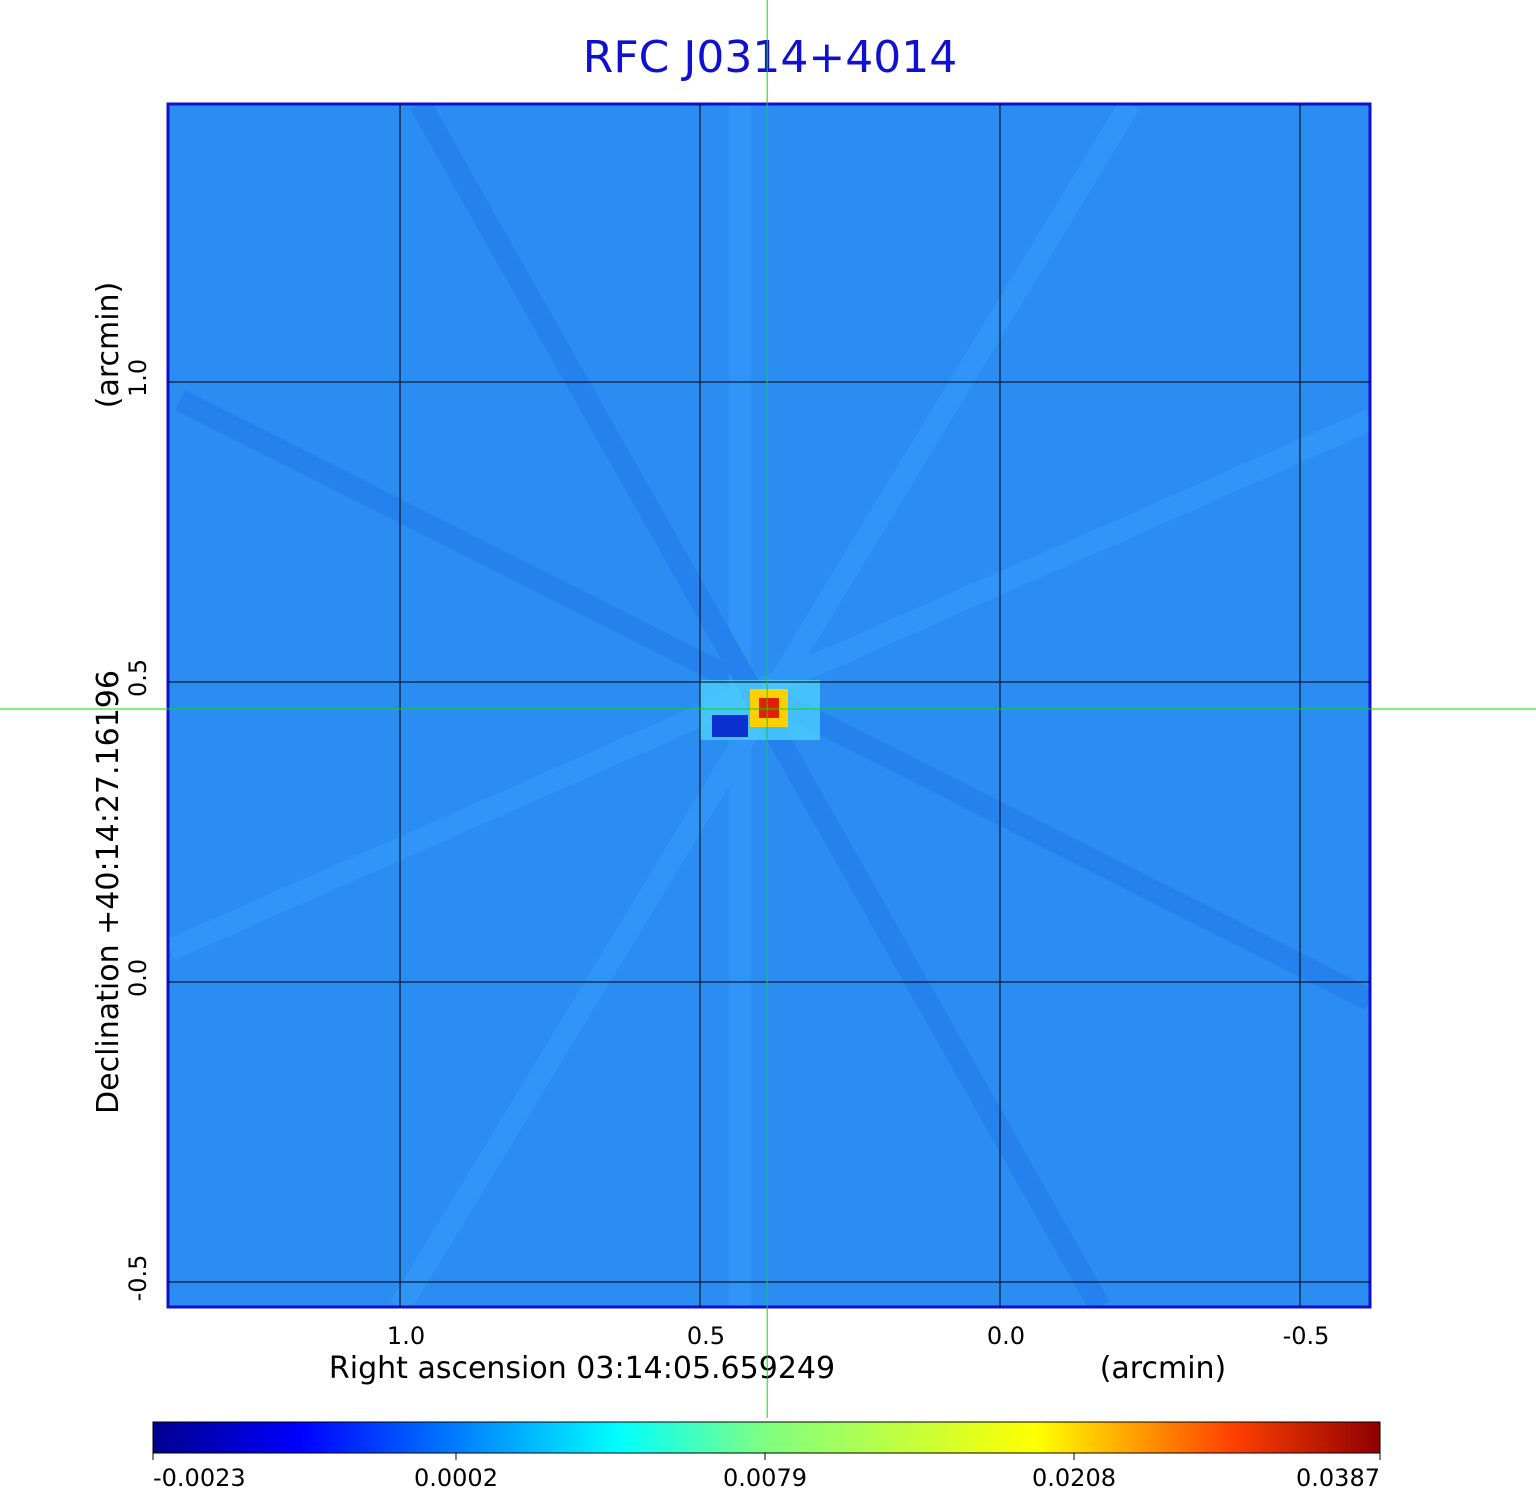 Image resolution: width=1536 pixels, height=1511 pixels. I want to click on chart-title: RFC J0314+4014, so click(770, 57).